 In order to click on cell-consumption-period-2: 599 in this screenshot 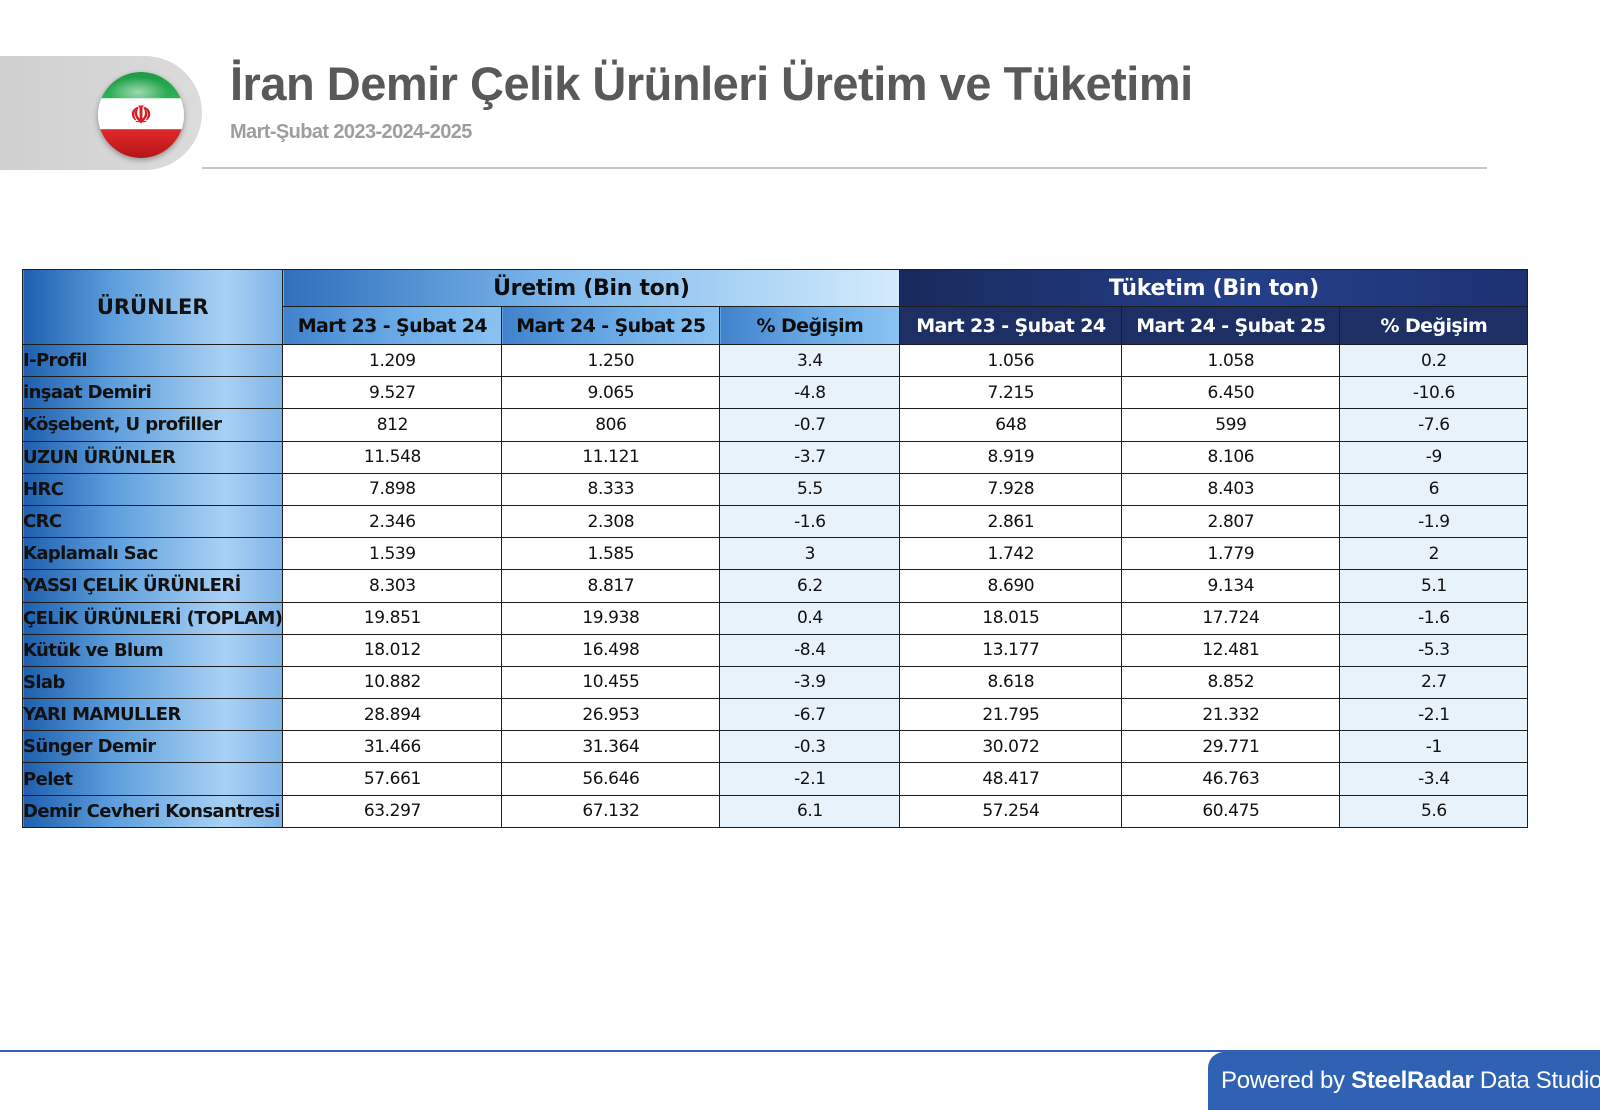, I will do `click(1231, 425)`.